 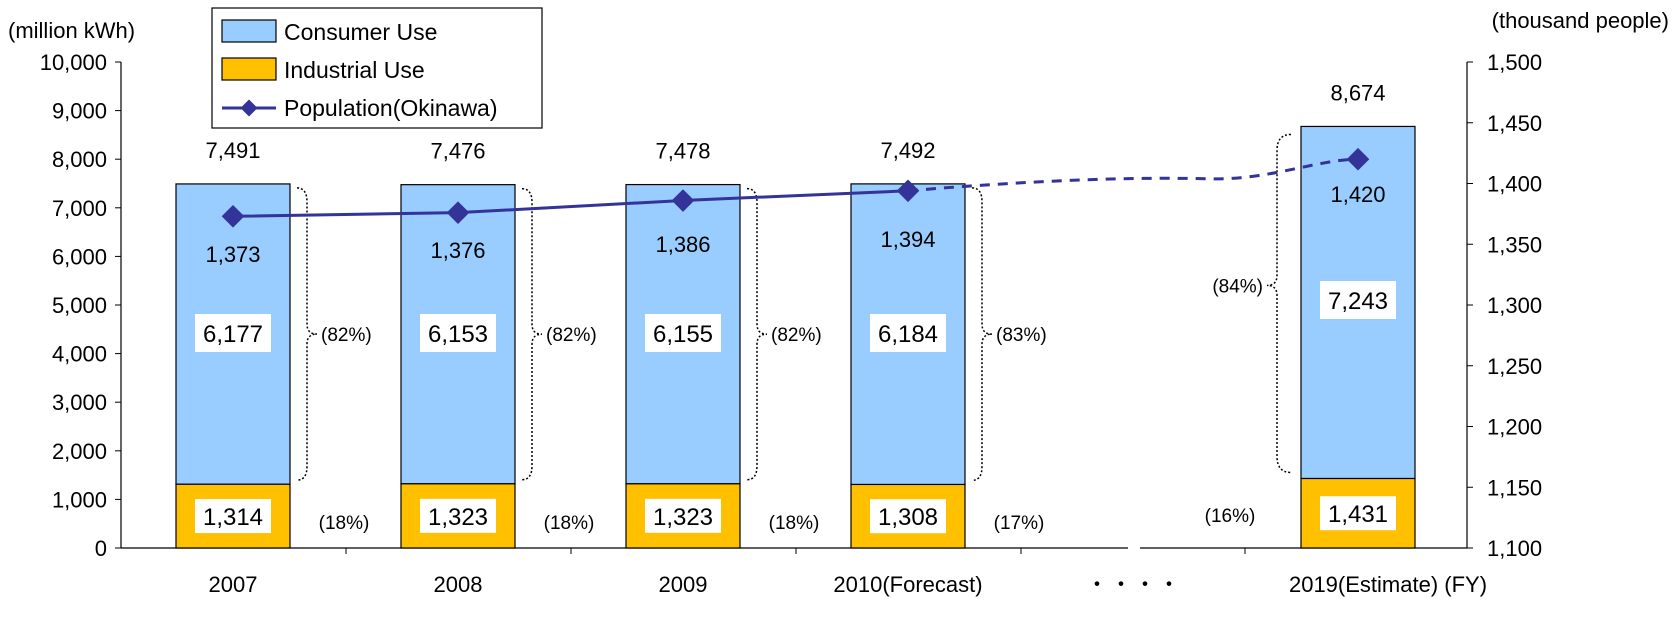 What do you see at coordinates (79, 111) in the screenshot?
I see `left-tick-label: 9,000` at bounding box center [79, 111].